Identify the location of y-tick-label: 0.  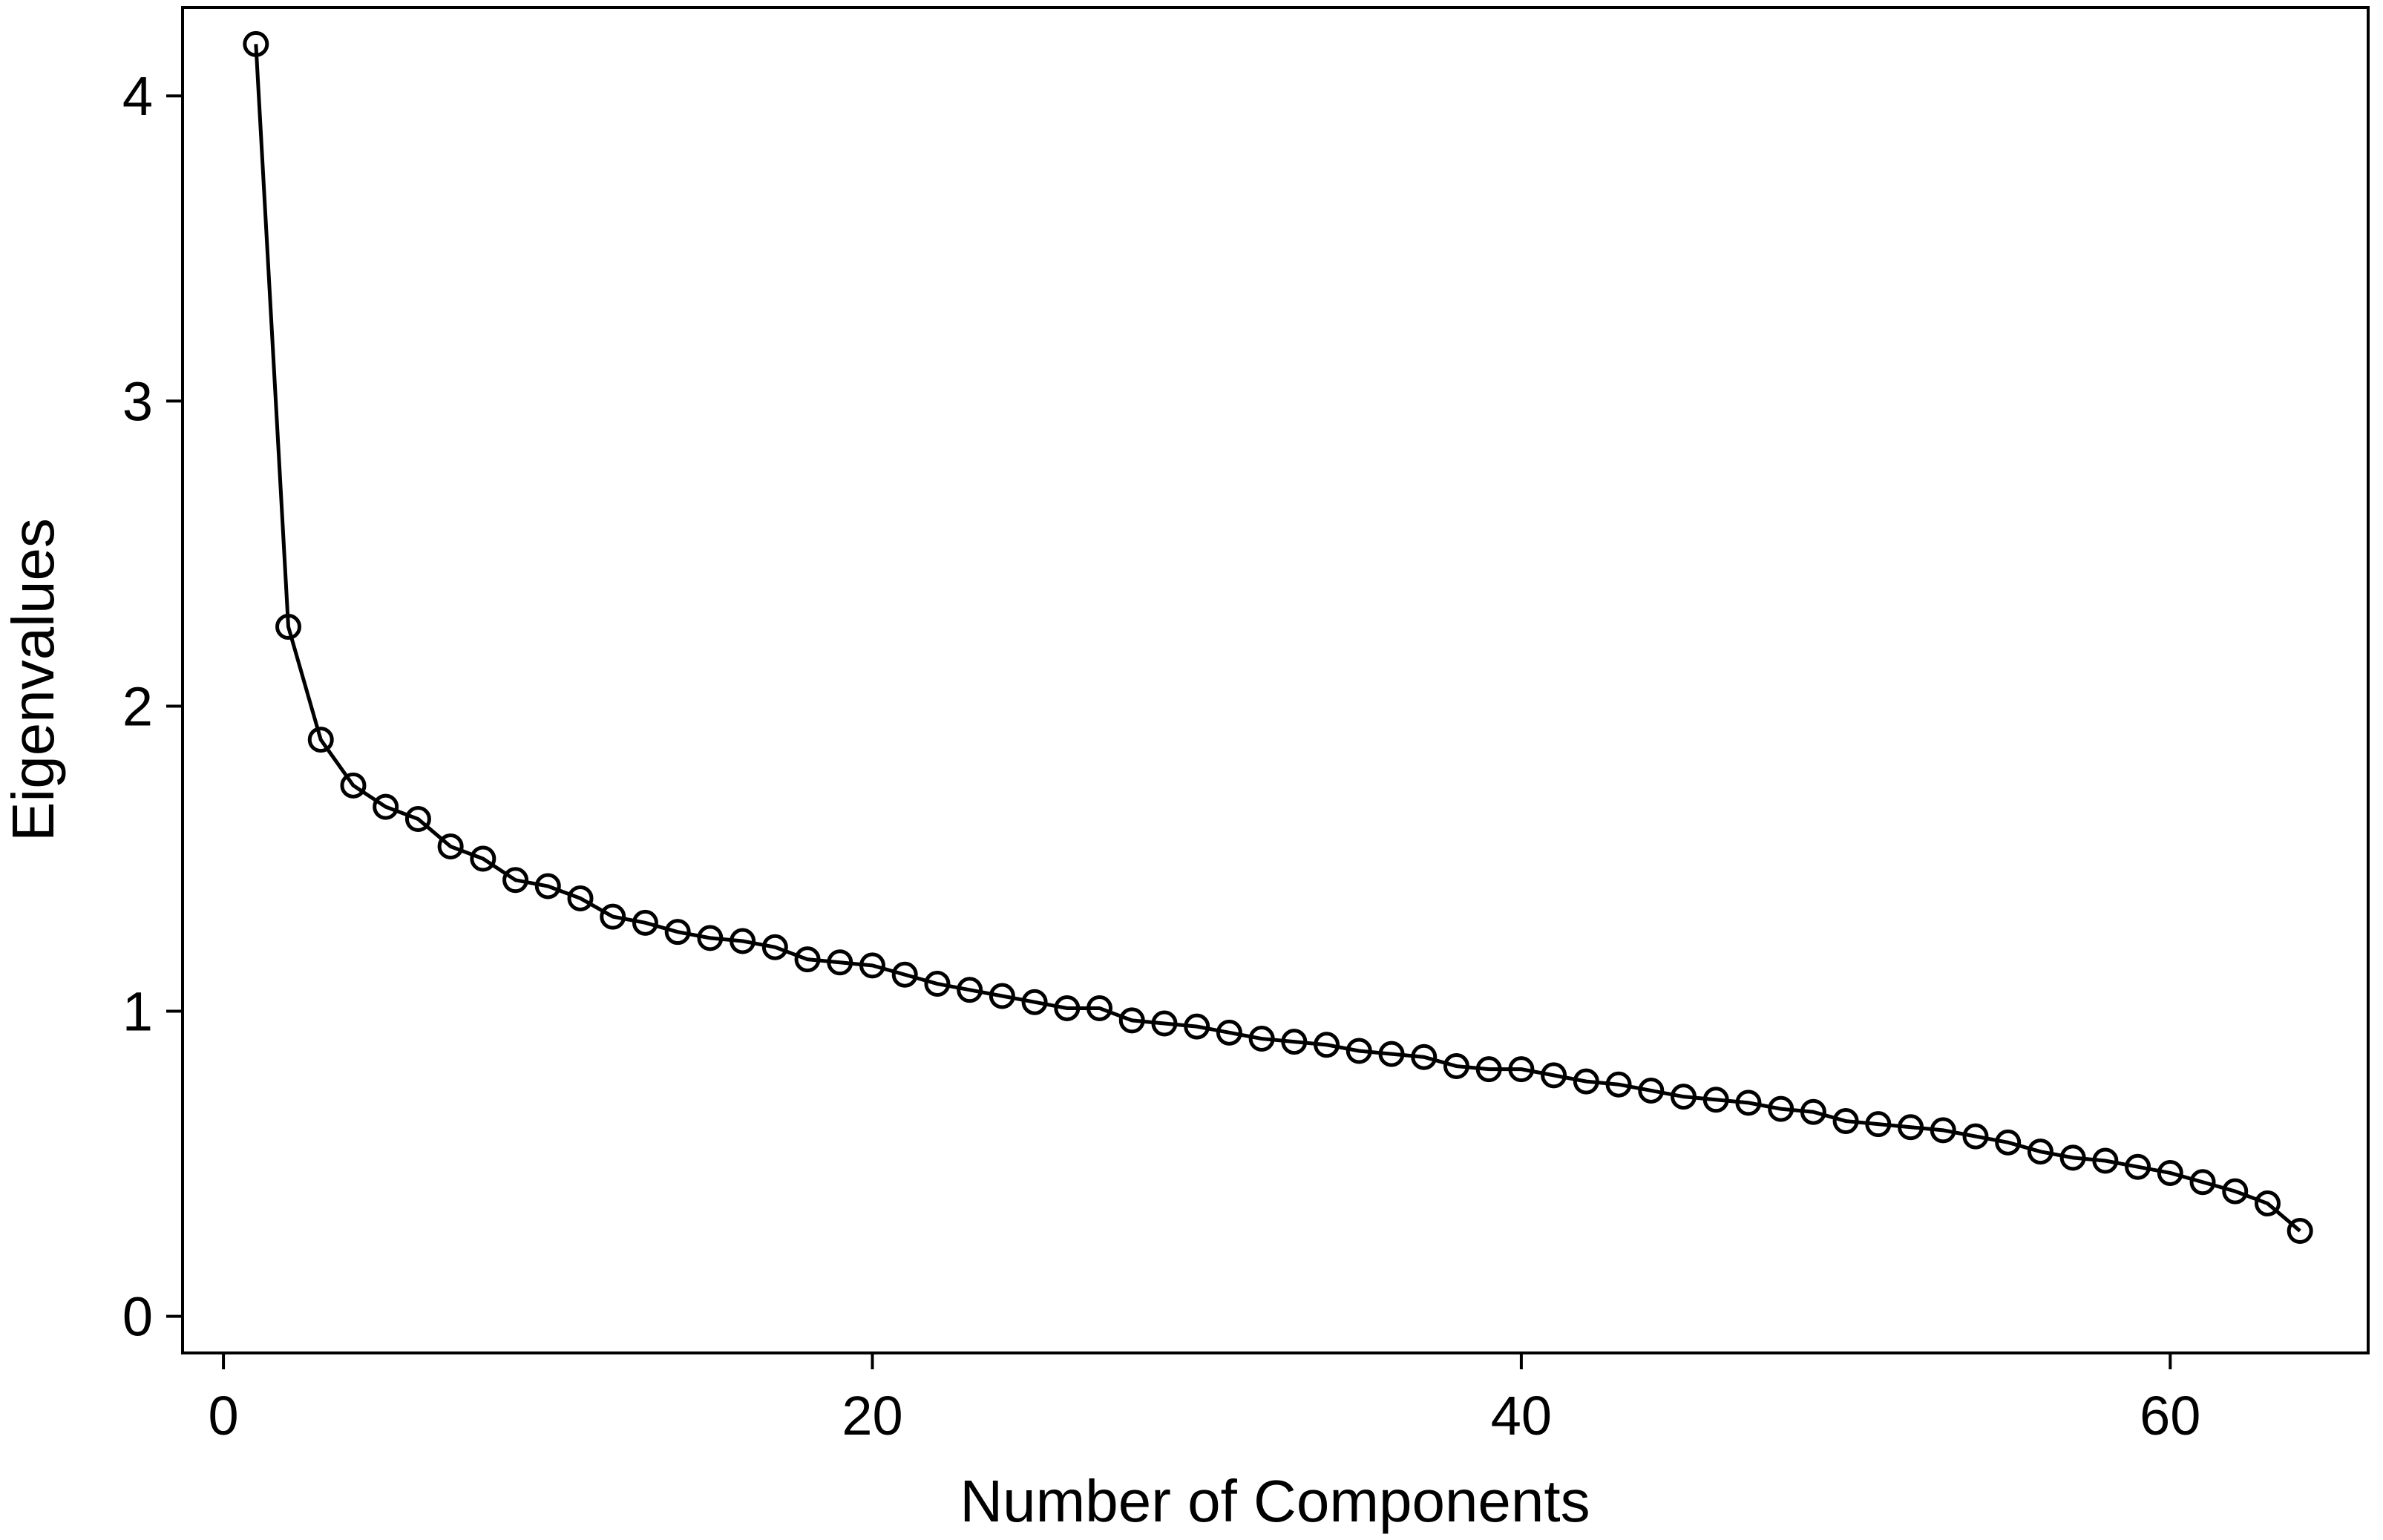
(137, 1317).